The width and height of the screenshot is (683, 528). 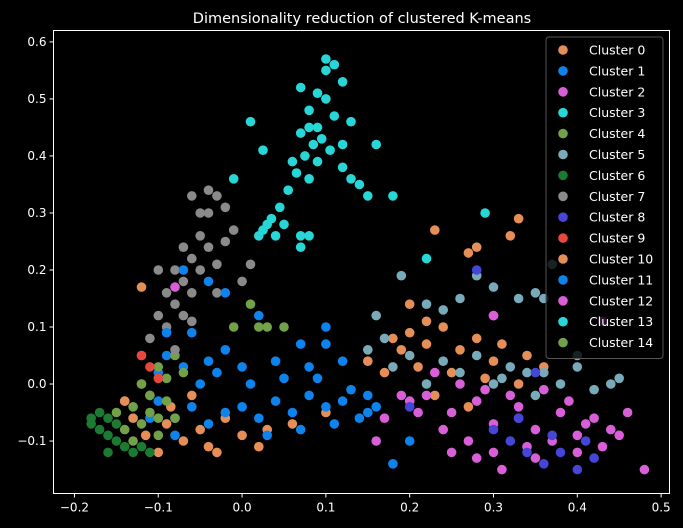 I want to click on legend-item: Cluster 9, so click(x=601, y=238).